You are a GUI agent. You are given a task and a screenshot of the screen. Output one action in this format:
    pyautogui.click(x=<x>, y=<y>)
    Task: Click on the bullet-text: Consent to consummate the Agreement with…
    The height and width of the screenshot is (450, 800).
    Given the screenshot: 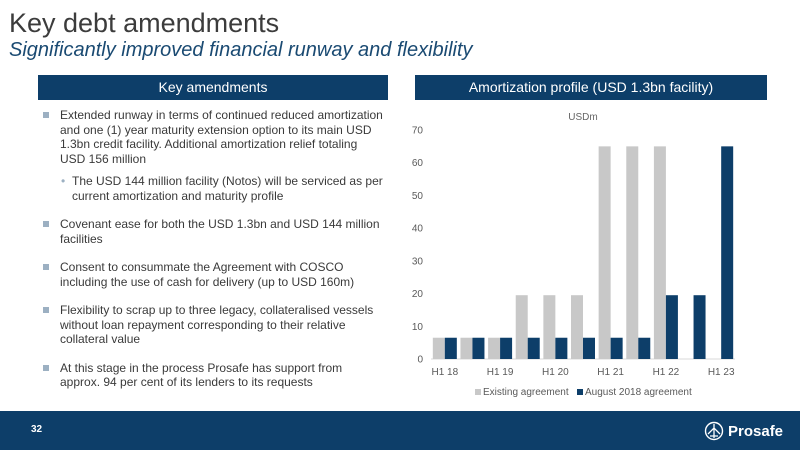 What is the action you would take?
    pyautogui.click(x=207, y=274)
    